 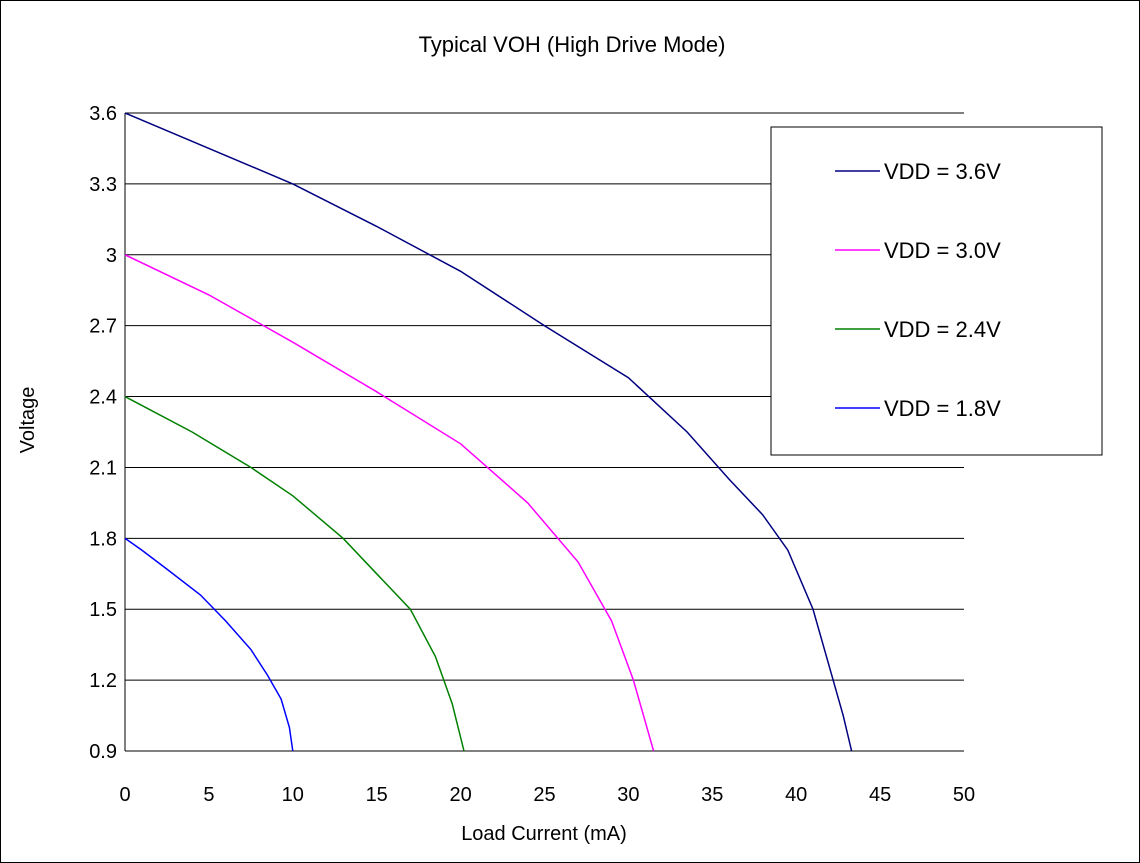 What do you see at coordinates (293, 795) in the screenshot?
I see `x-tick-label: 10` at bounding box center [293, 795].